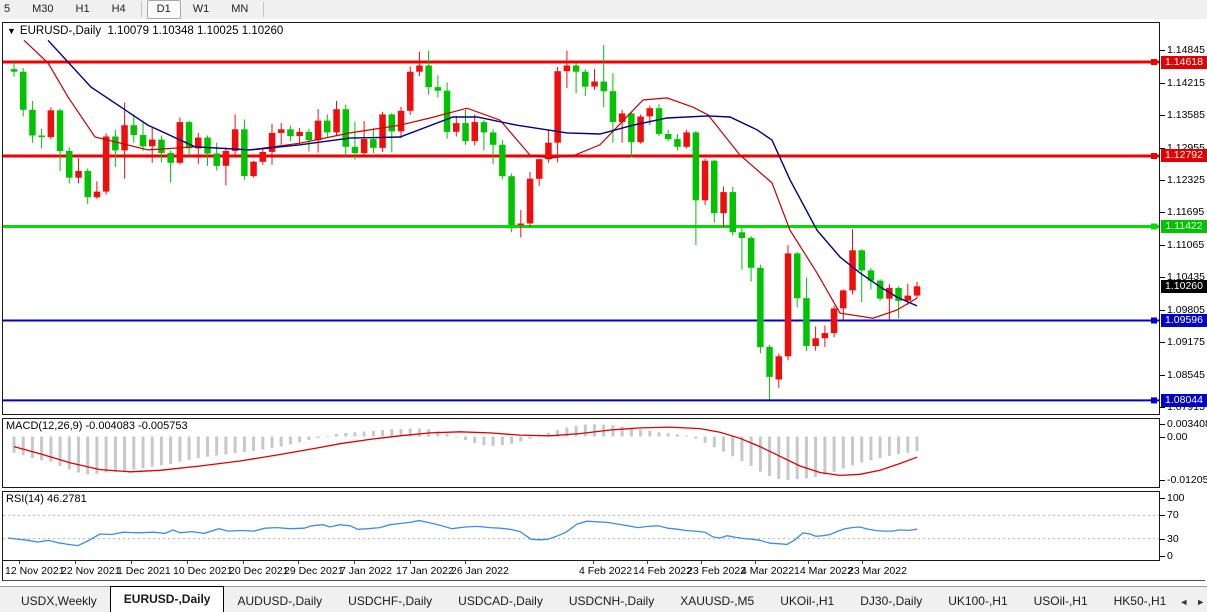 This screenshot has height=612, width=1207. Describe the element at coordinates (425, 571) in the screenshot. I see `date-label: 17 Jan 2022` at that location.